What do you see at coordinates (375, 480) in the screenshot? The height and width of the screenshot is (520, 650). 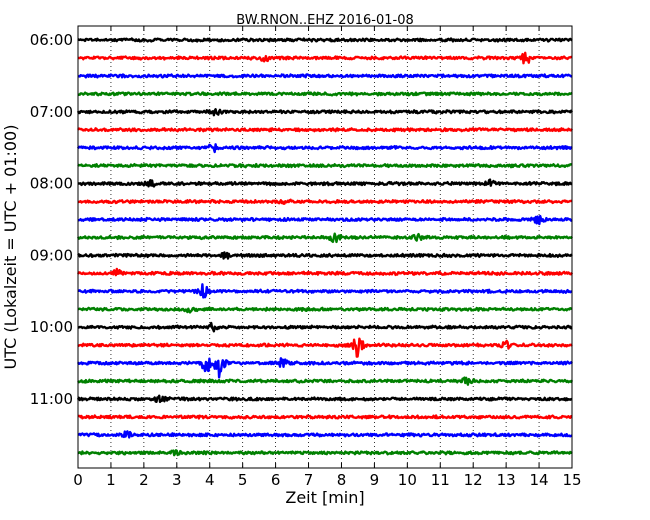 I see `x-tick-label: 9` at bounding box center [375, 480].